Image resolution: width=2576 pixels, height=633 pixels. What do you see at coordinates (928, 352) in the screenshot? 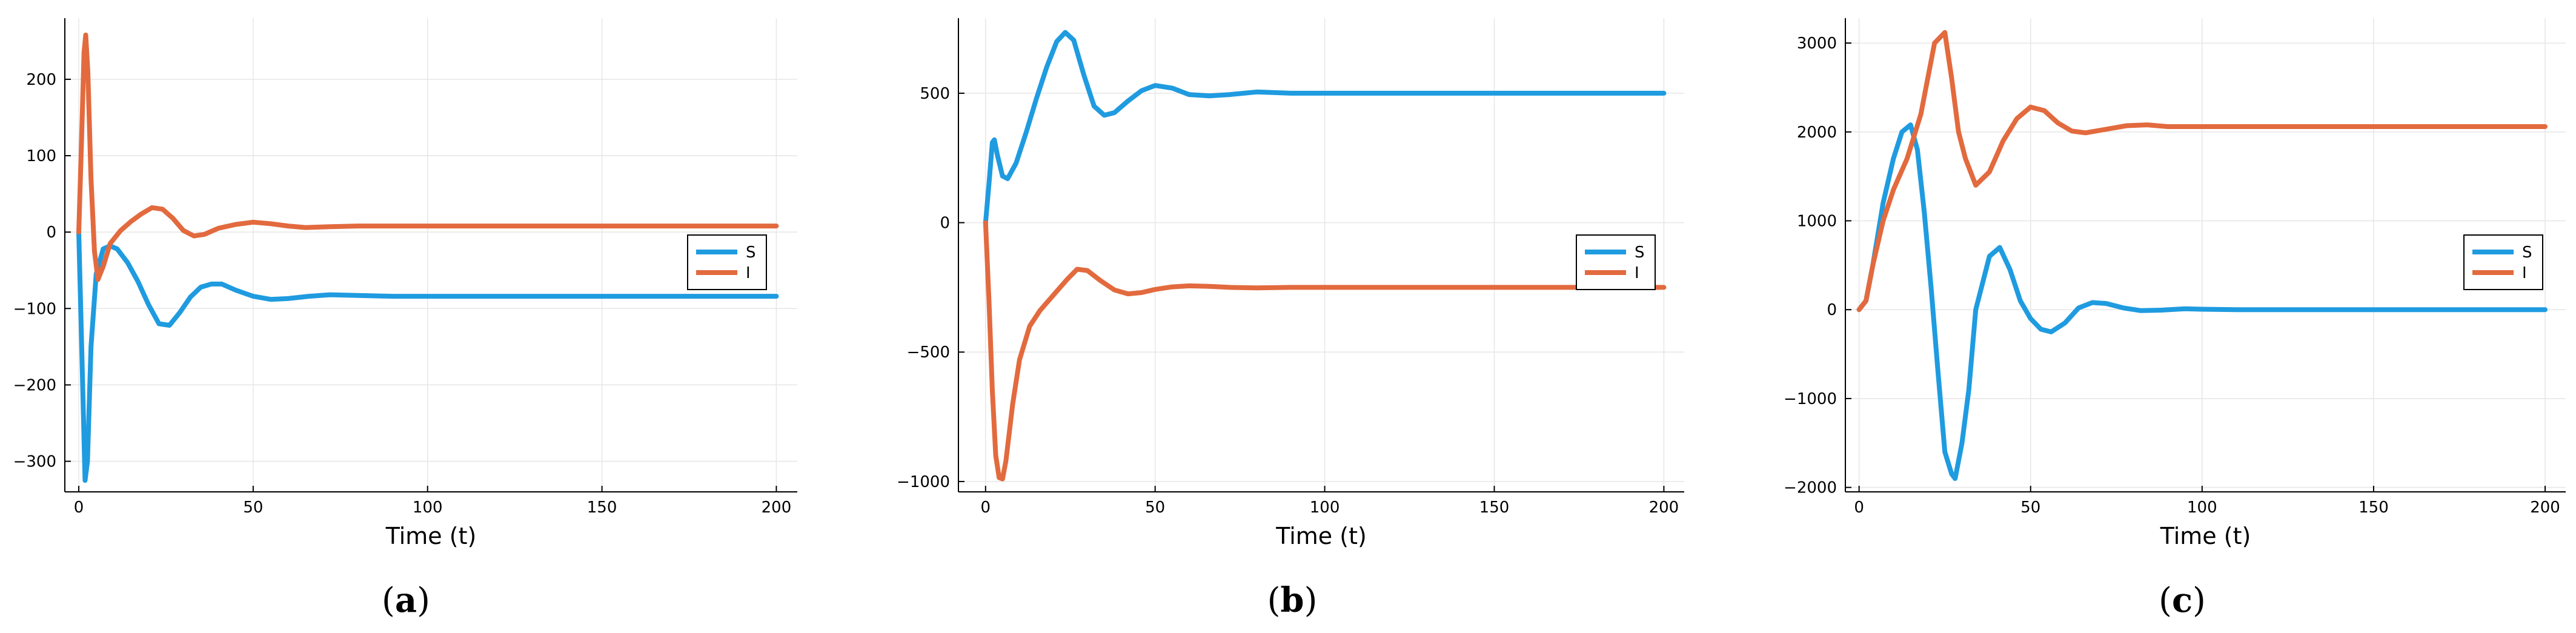
I see `y-tick-label: −500` at bounding box center [928, 352].